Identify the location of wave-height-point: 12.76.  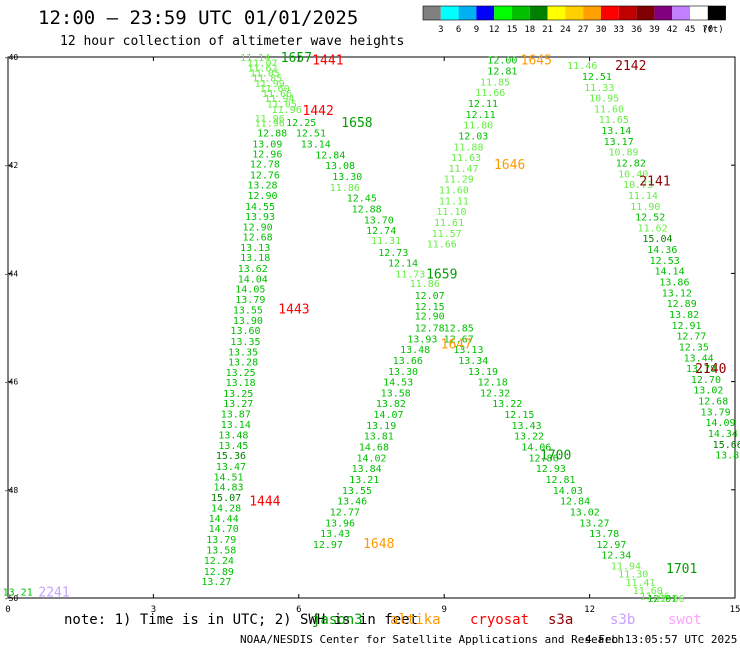
(265, 175).